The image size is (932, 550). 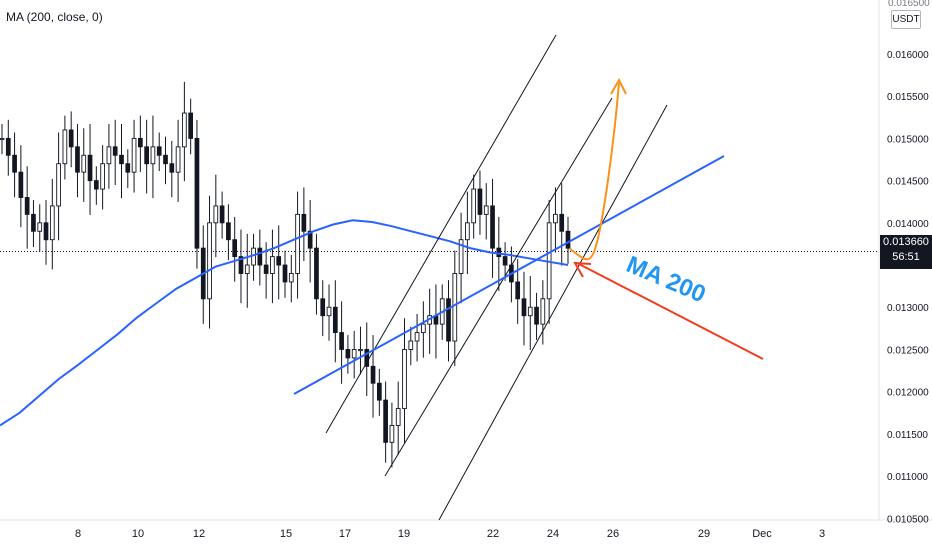 What do you see at coordinates (908, 97) in the screenshot?
I see `price-tick-label: 0.015500` at bounding box center [908, 97].